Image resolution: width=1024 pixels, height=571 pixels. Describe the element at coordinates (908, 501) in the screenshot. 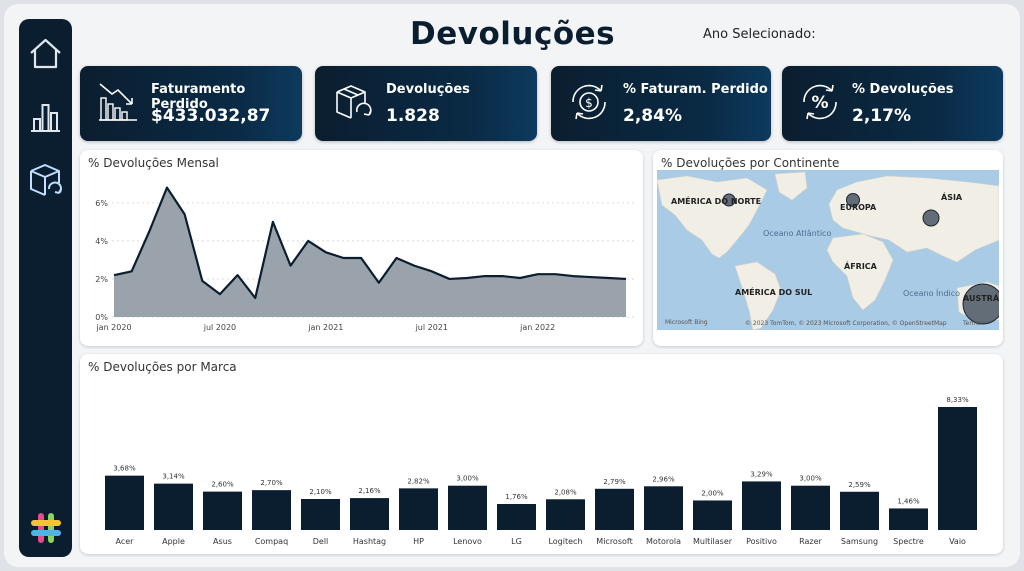

I see `bar-value-label: 1,46%` at that location.